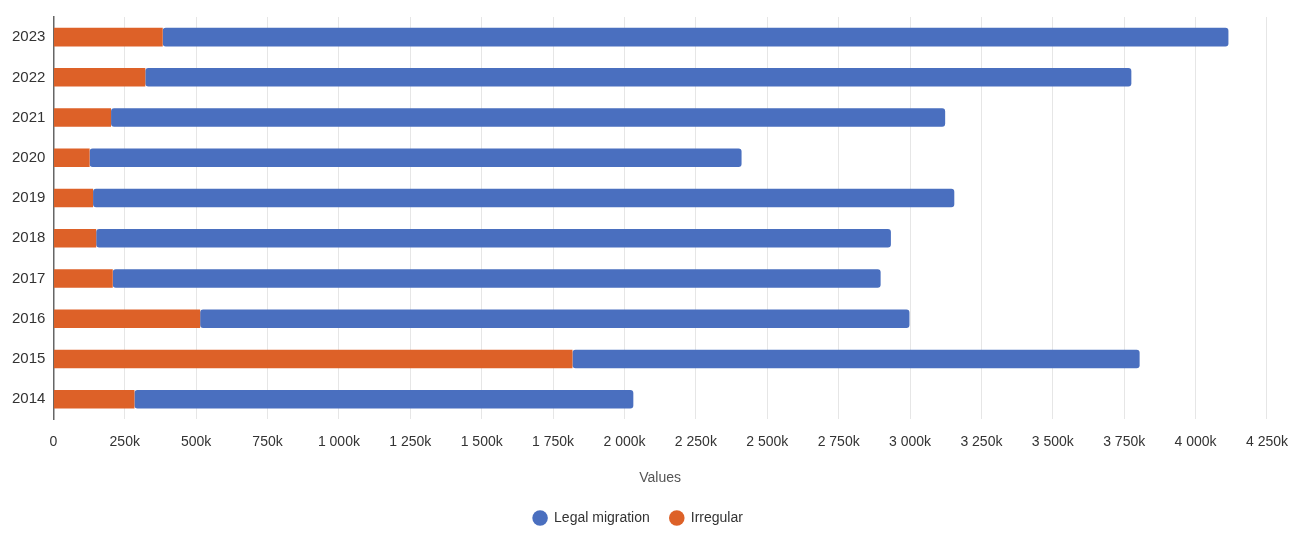 This screenshot has height=535, width=1302. What do you see at coordinates (625, 440) in the screenshot?
I see `x-tick-label: 2 000k` at bounding box center [625, 440].